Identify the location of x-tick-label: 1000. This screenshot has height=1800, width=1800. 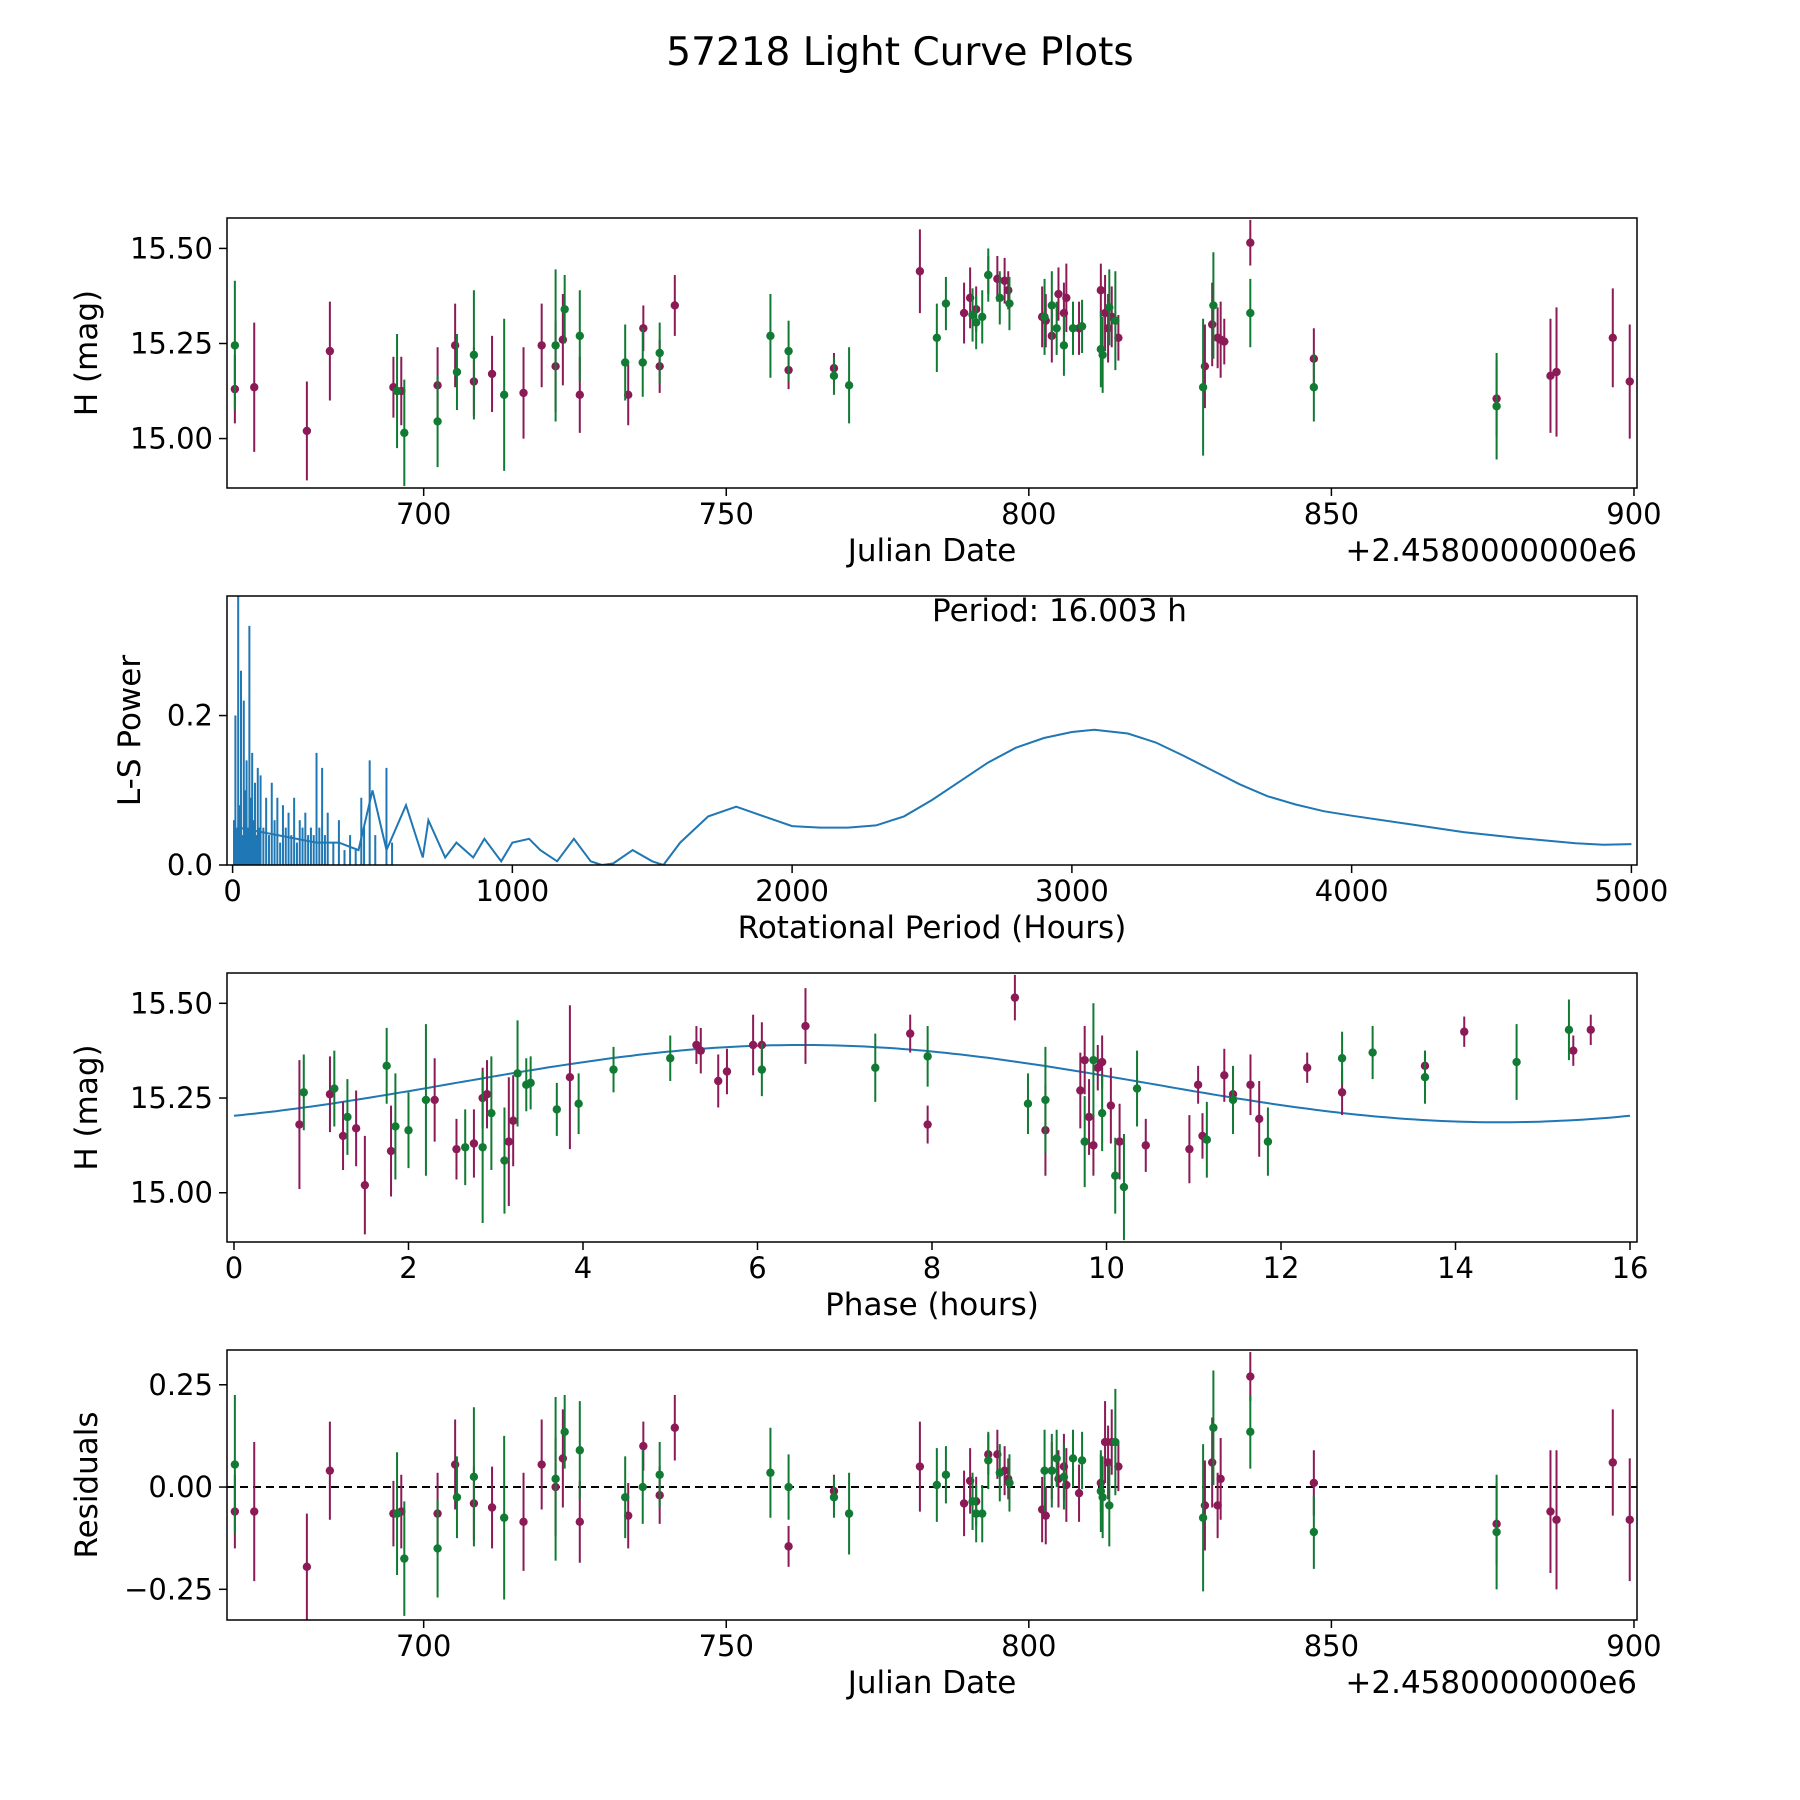
(512, 891).